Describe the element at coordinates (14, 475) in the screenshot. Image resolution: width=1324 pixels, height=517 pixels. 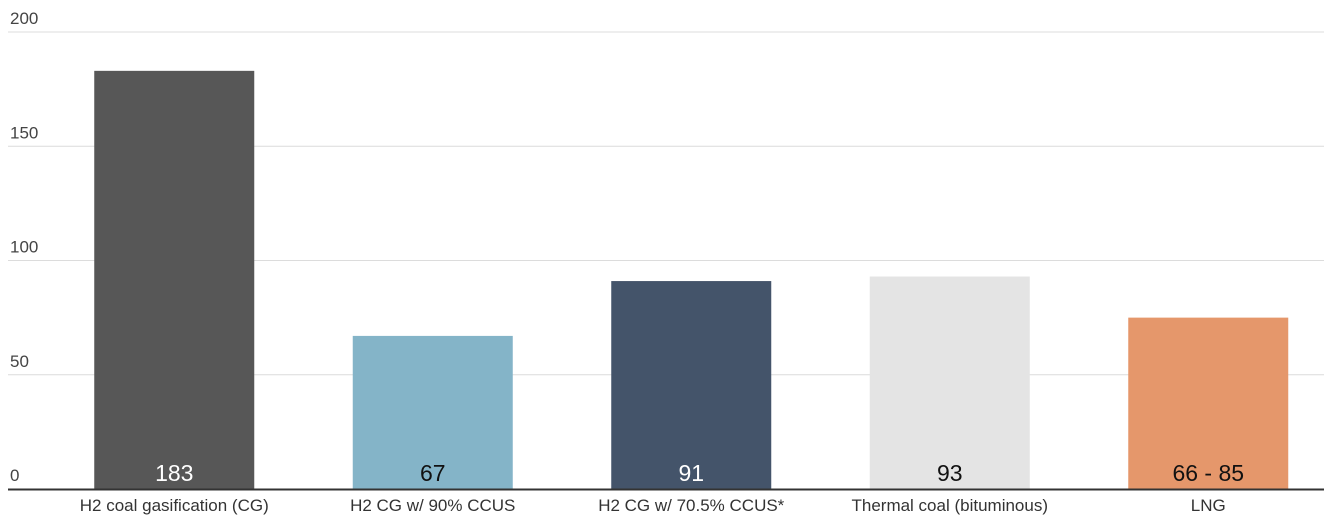
I see `y-tick-label-0: 0` at that location.